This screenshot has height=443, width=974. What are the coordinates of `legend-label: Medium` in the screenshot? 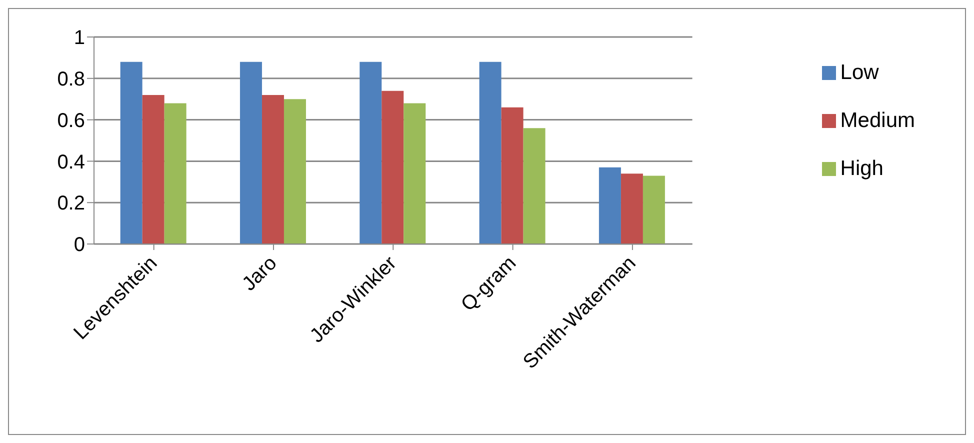 It's located at (877, 120).